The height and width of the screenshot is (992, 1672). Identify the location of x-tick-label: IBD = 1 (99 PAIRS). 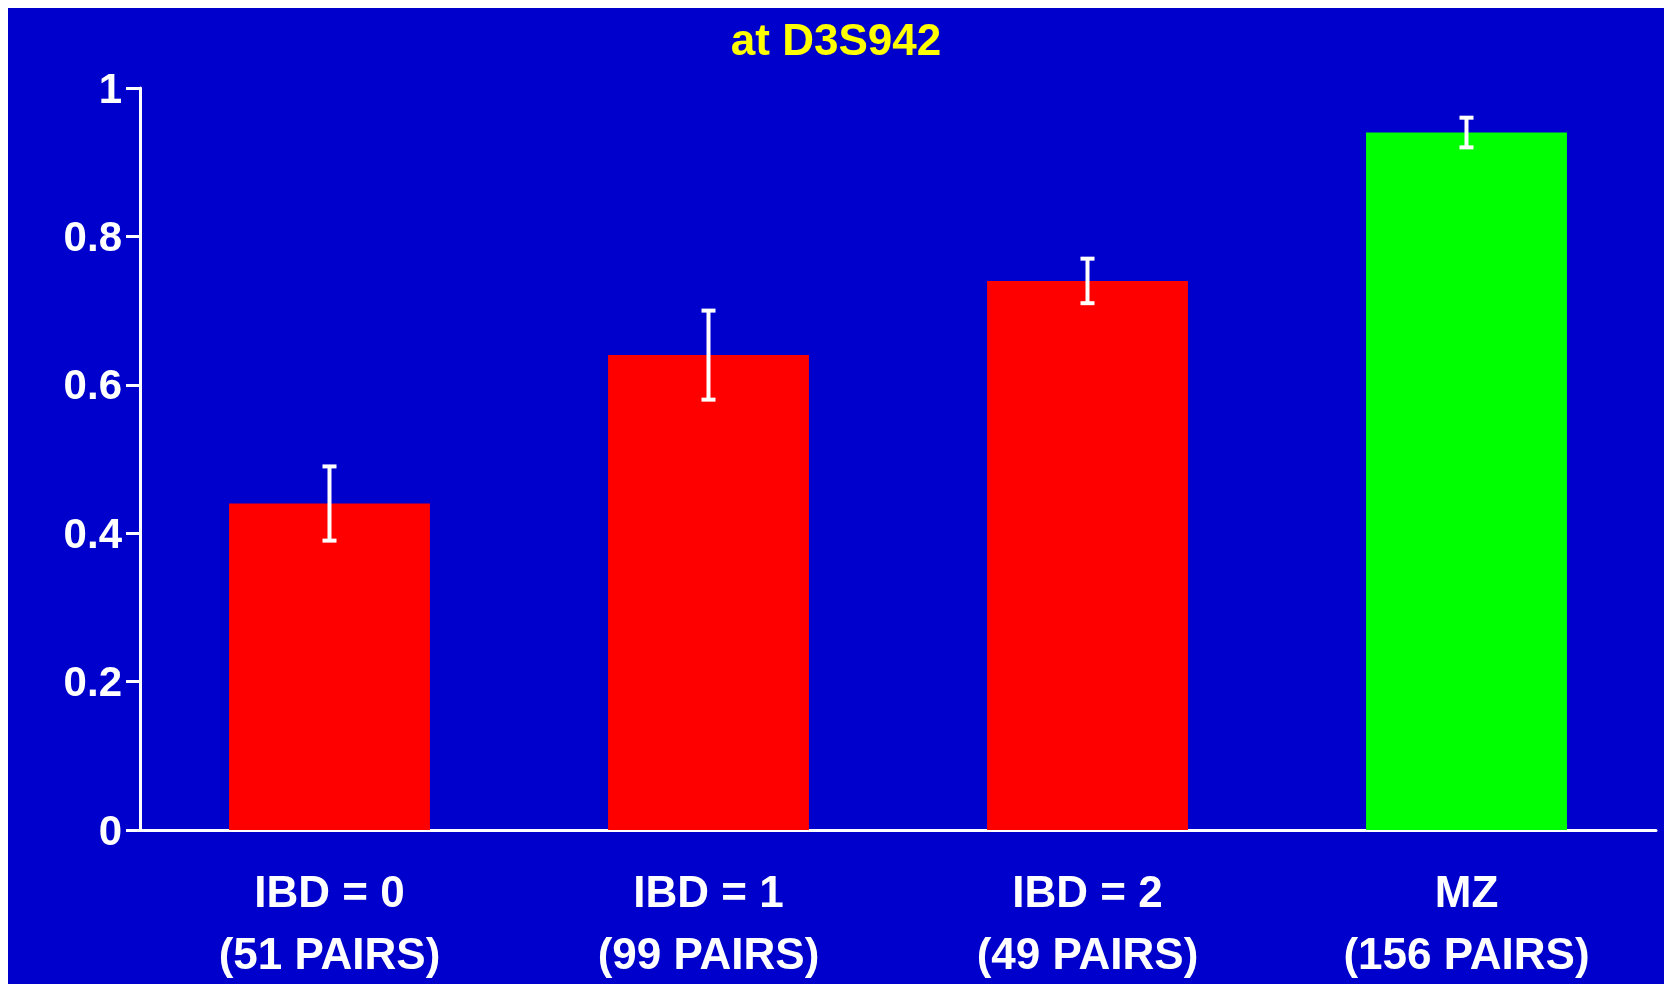
(708, 922).